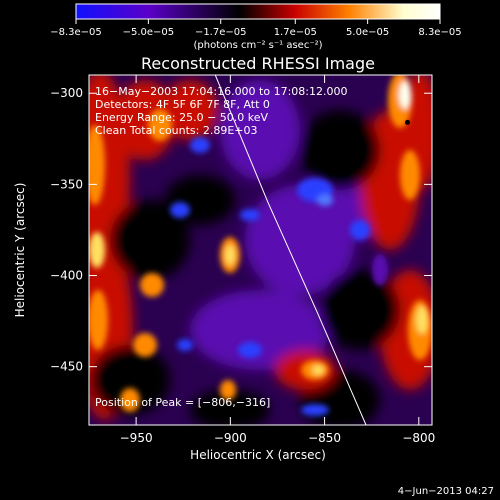  Describe the element at coordinates (446, 491) in the screenshot. I see `footer-timestamp: 4−Jun−2013 04:27` at that location.